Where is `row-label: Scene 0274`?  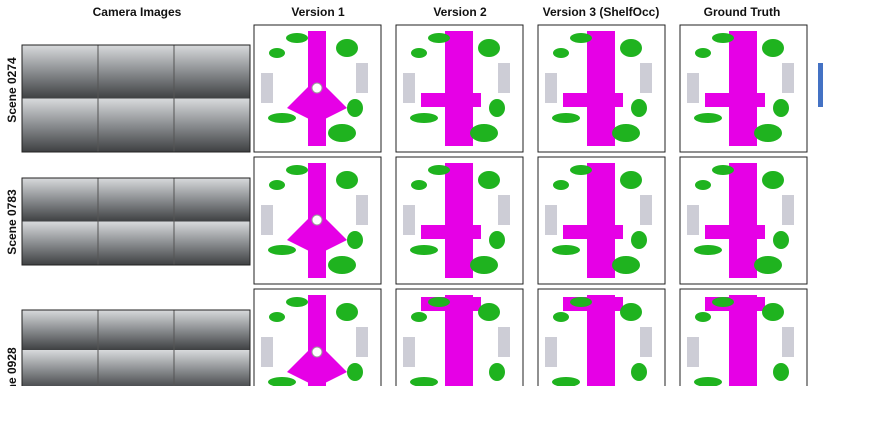
row-label: Scene 0274 is located at coordinates (12, 90).